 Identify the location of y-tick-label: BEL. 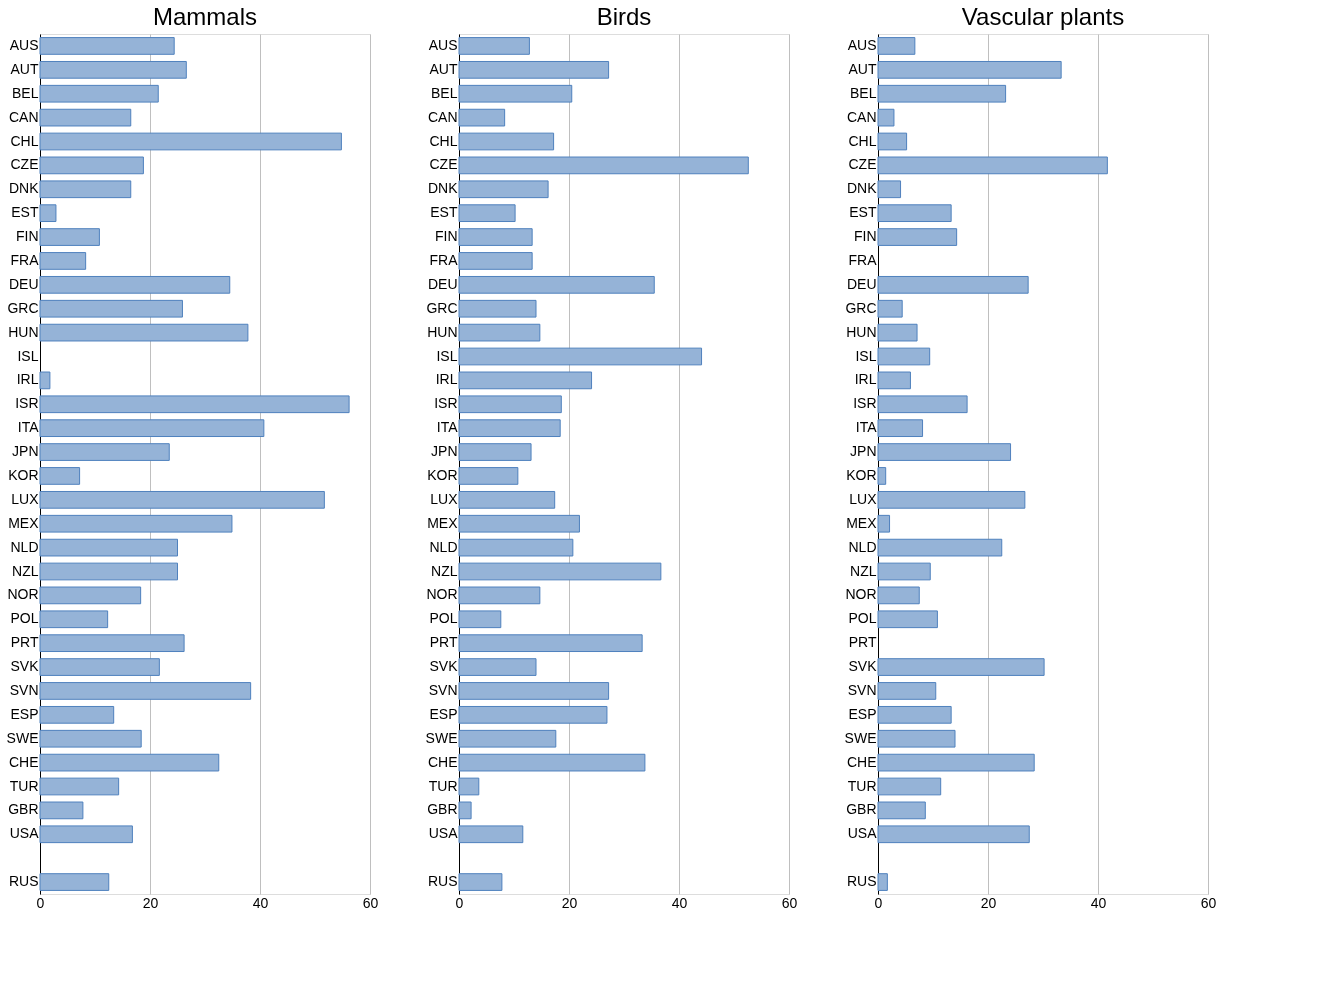
(25, 92).